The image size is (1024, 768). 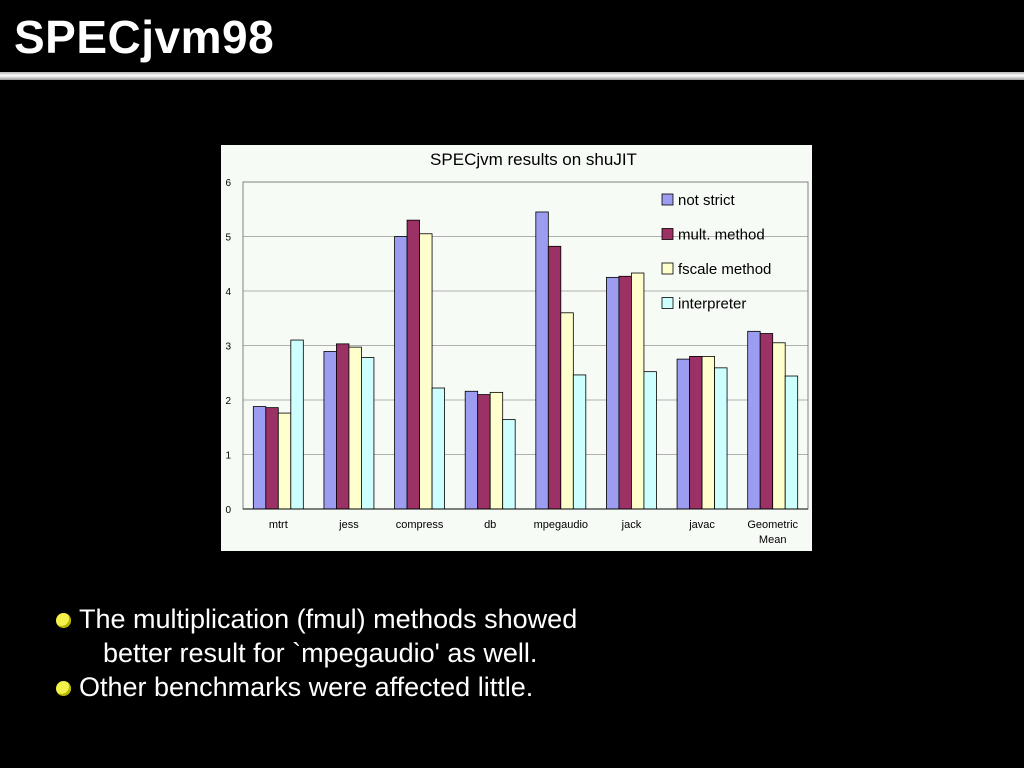 I want to click on chart-title: SPECjvm results on shuJIT, so click(x=533, y=159).